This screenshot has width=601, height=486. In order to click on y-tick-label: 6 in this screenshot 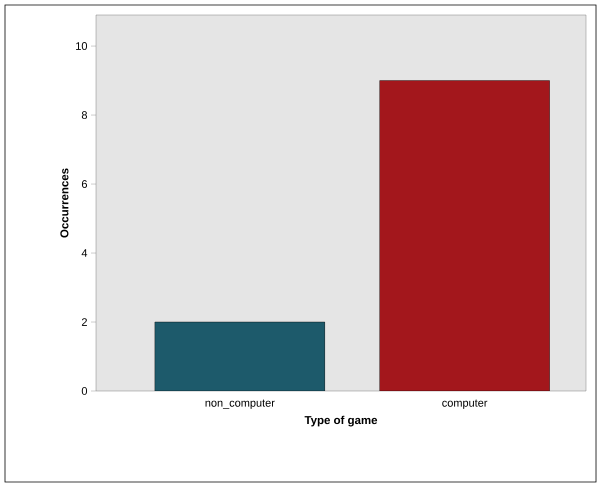, I will do `click(84, 184)`.